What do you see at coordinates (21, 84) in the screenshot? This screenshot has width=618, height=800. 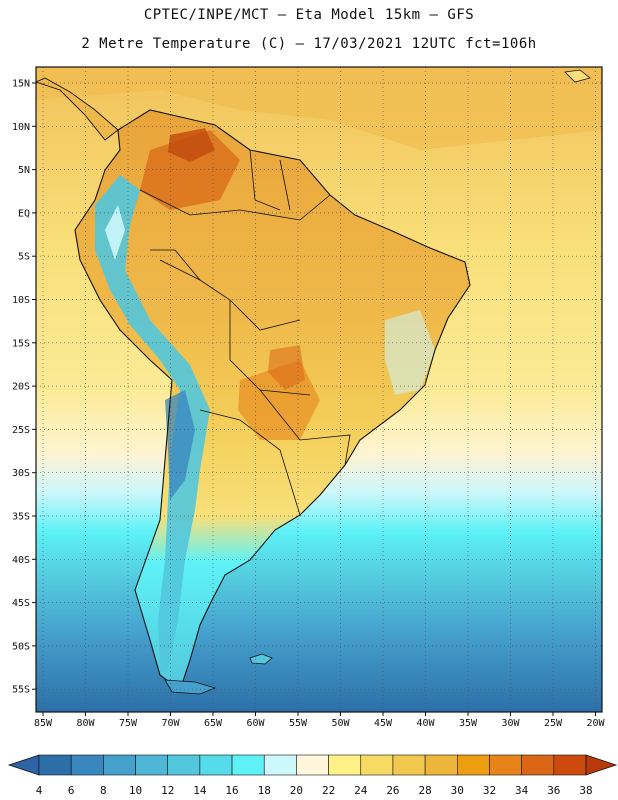 I see `lat-tick-label: 15N` at bounding box center [21, 84].